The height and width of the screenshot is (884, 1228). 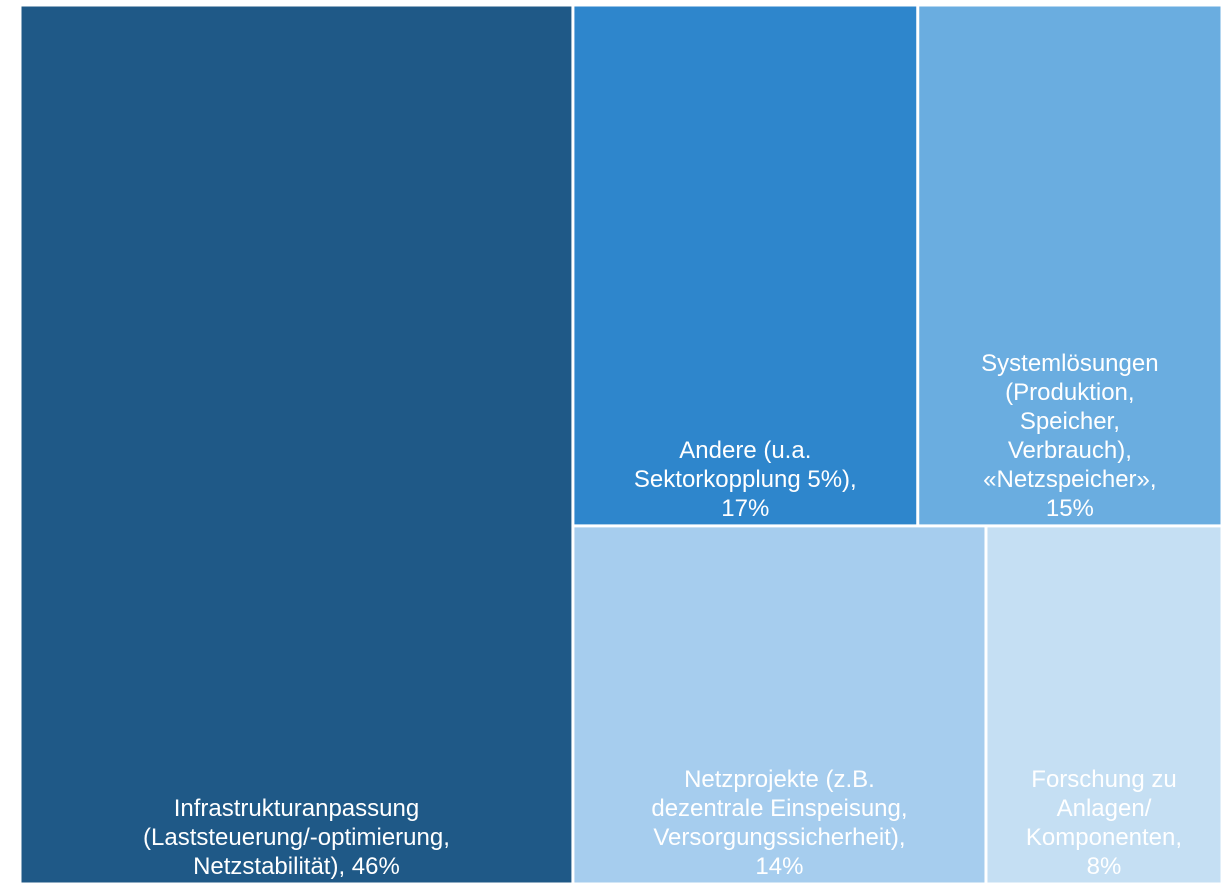 I want to click on tile-label: Versorgungssicherheit),, so click(x=779, y=837).